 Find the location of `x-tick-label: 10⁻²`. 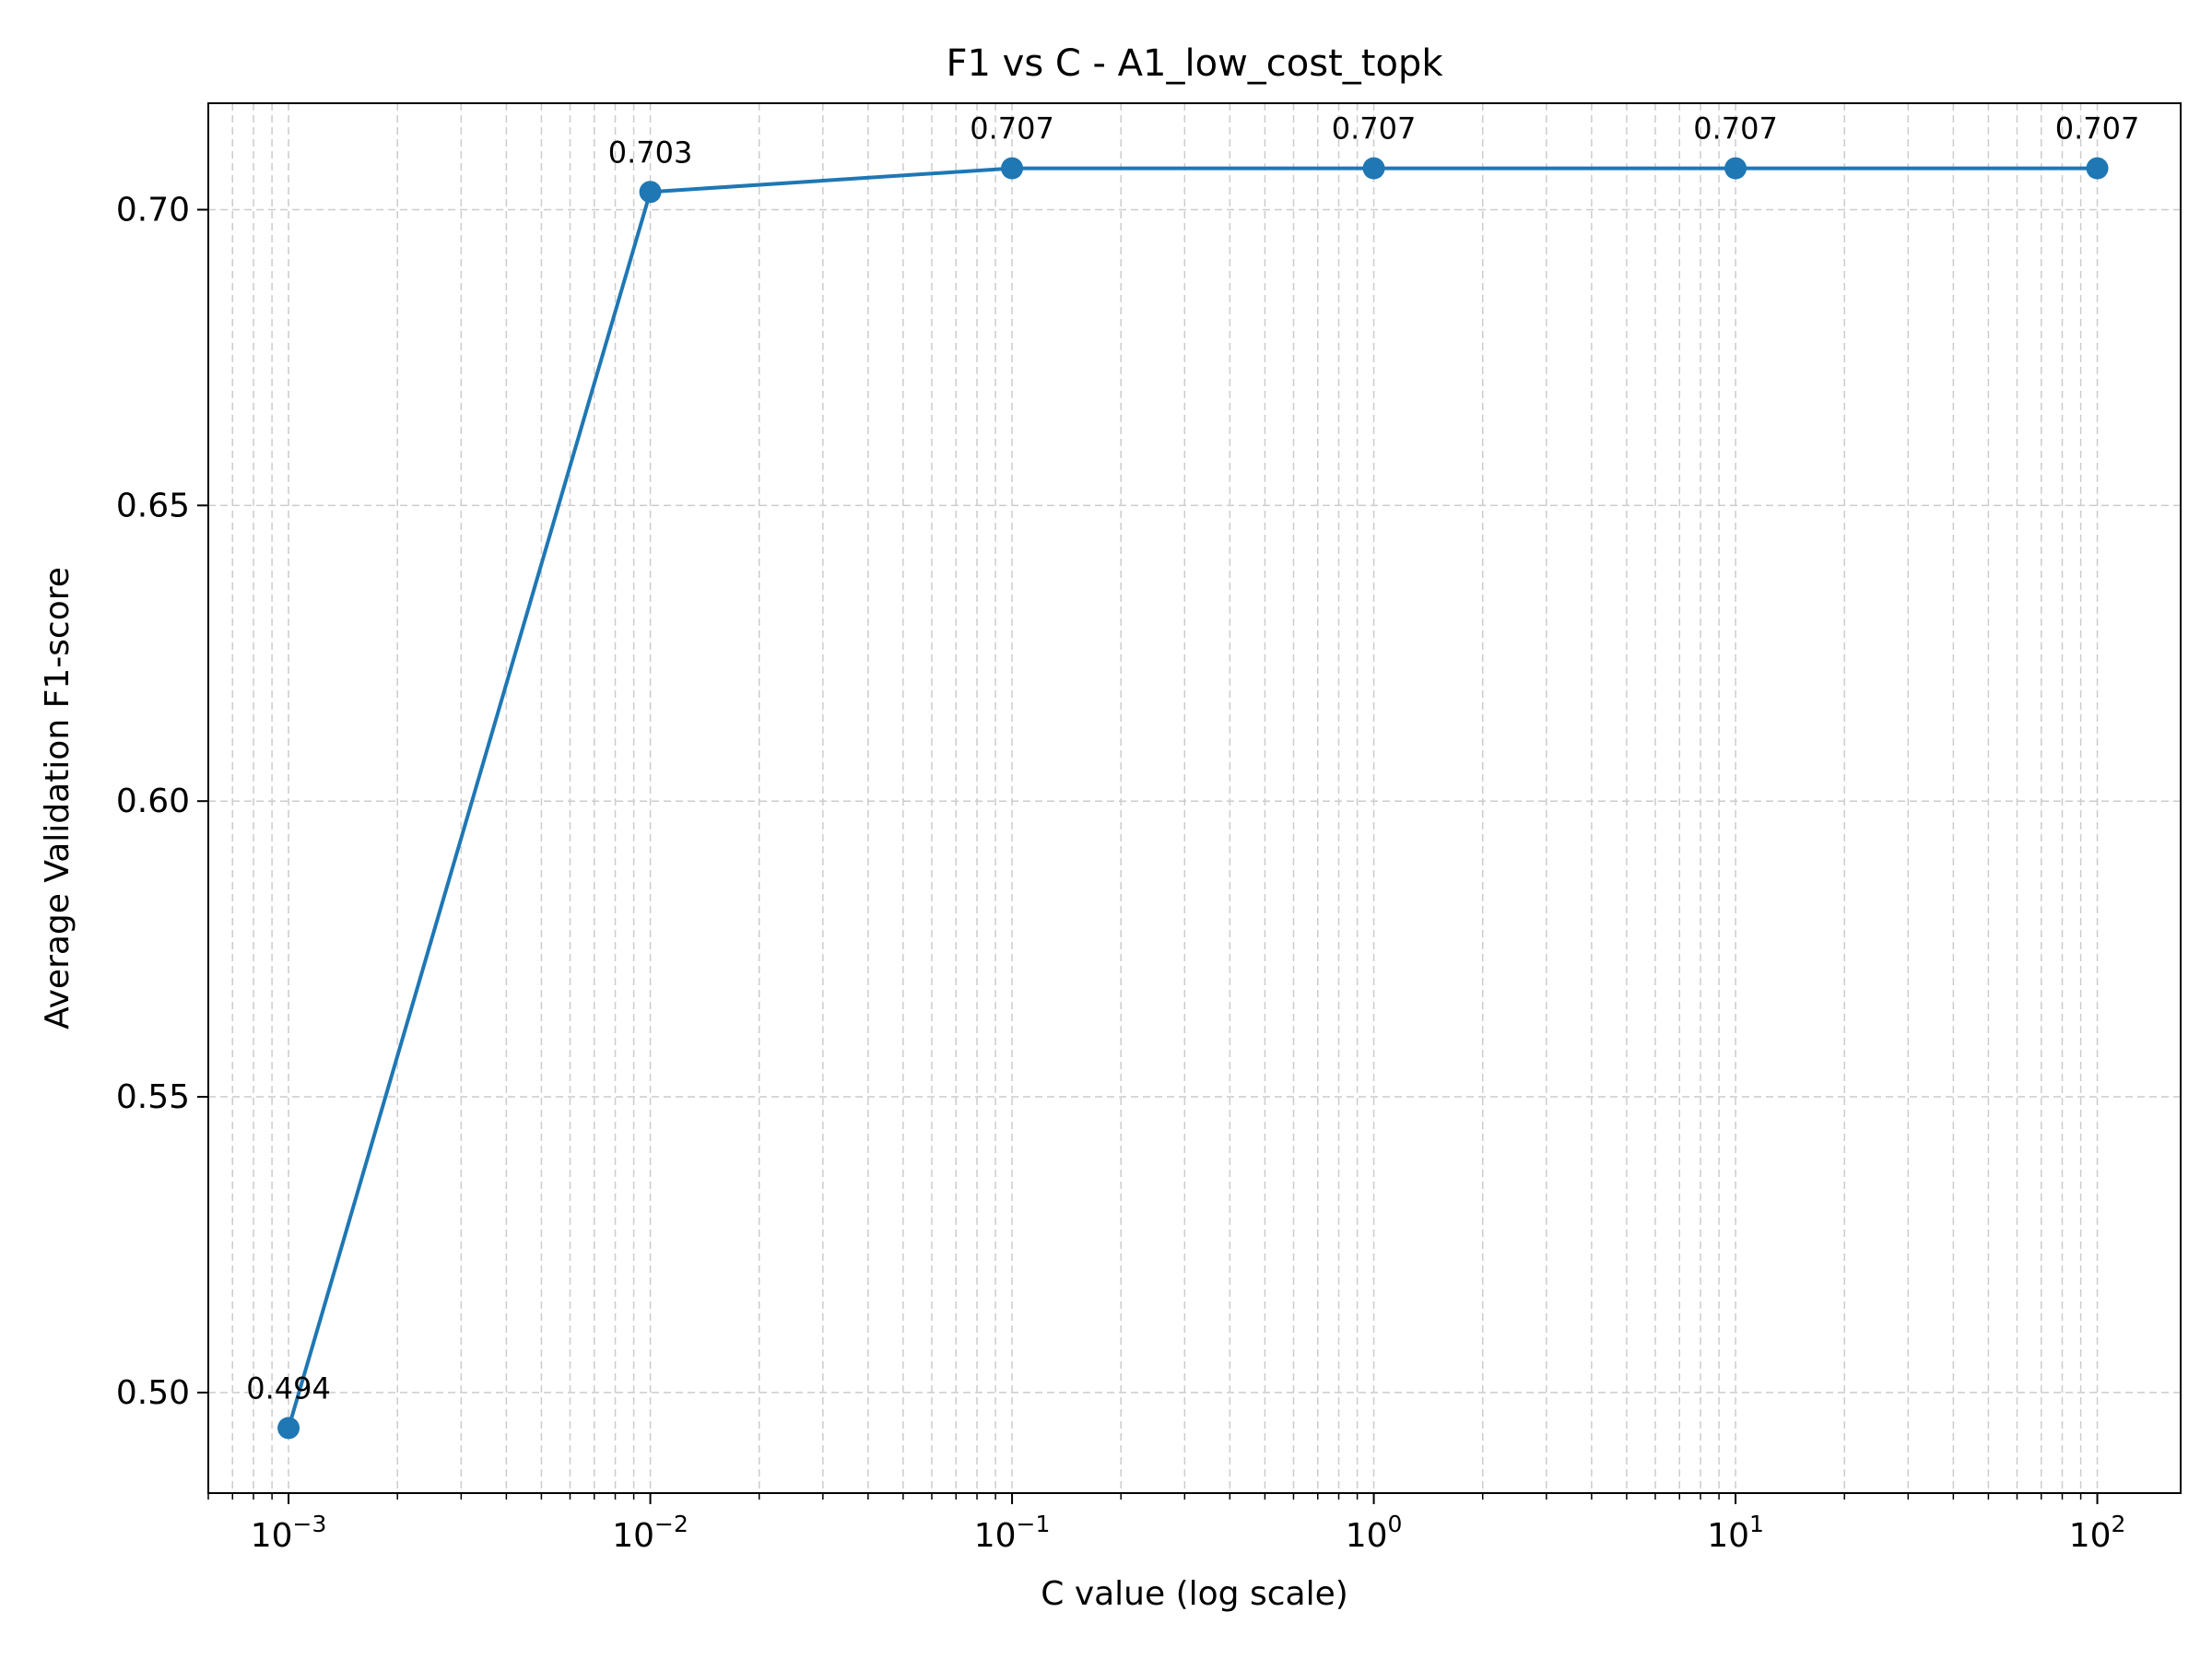

x-tick-label: 10⁻² is located at coordinates (650, 1533).